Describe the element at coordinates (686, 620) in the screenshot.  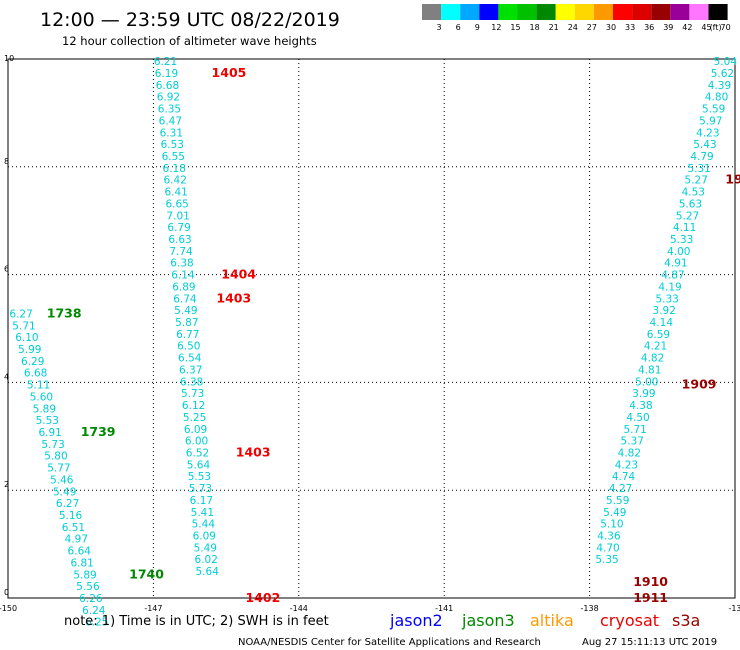
I see `legend-entry: s3a` at that location.